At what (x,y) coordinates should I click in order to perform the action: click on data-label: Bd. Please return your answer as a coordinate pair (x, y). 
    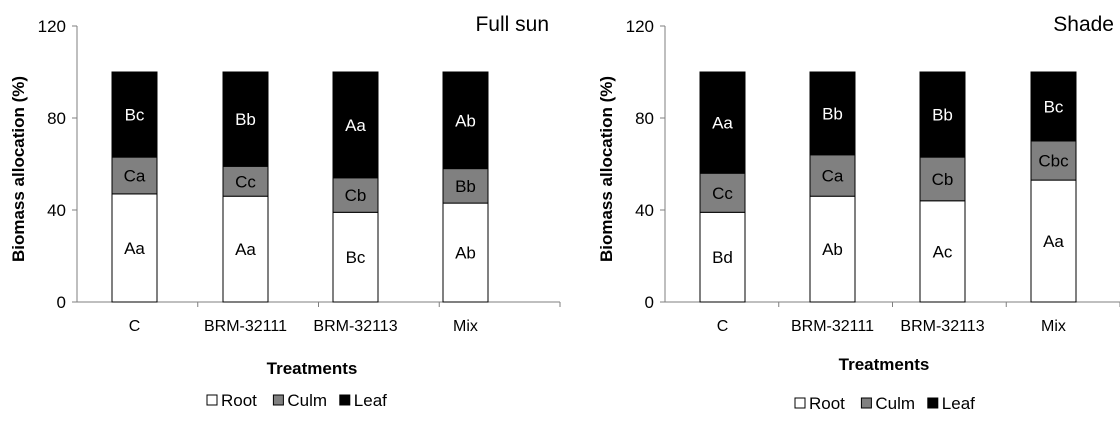
    Looking at the image, I should click on (722, 257).